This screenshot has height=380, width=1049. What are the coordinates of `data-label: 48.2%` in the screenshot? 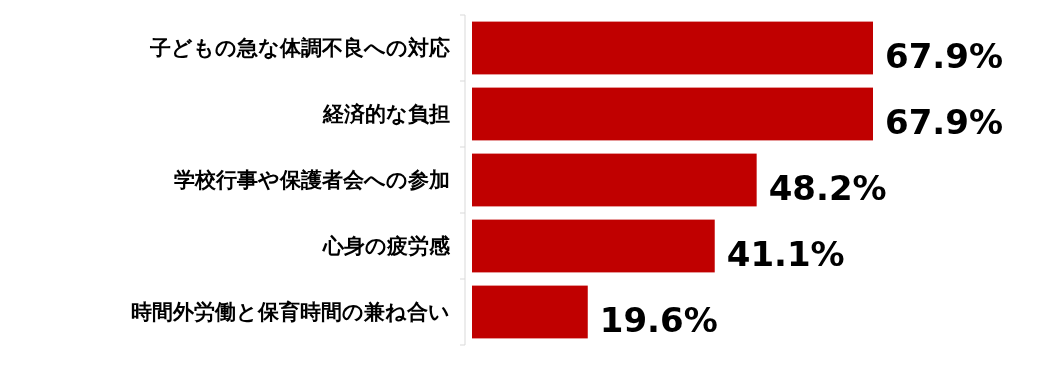 It's located at (827, 188).